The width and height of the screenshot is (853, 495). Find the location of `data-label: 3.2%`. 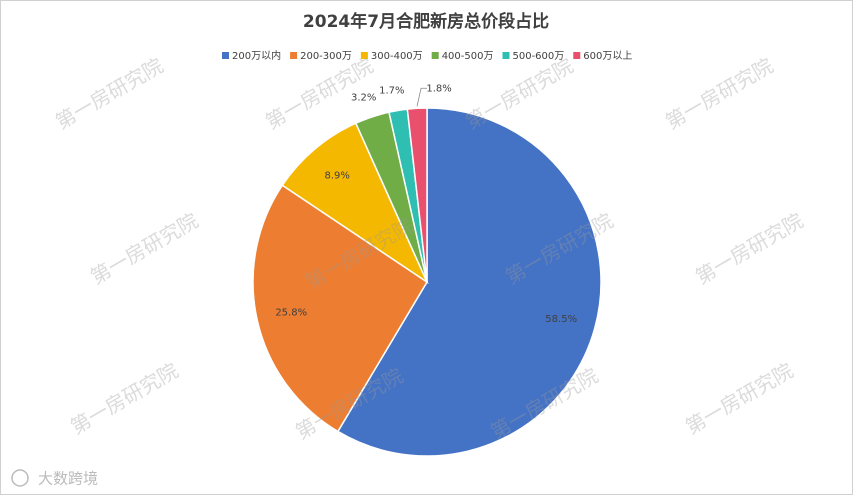

data-label: 3.2% is located at coordinates (363, 98).